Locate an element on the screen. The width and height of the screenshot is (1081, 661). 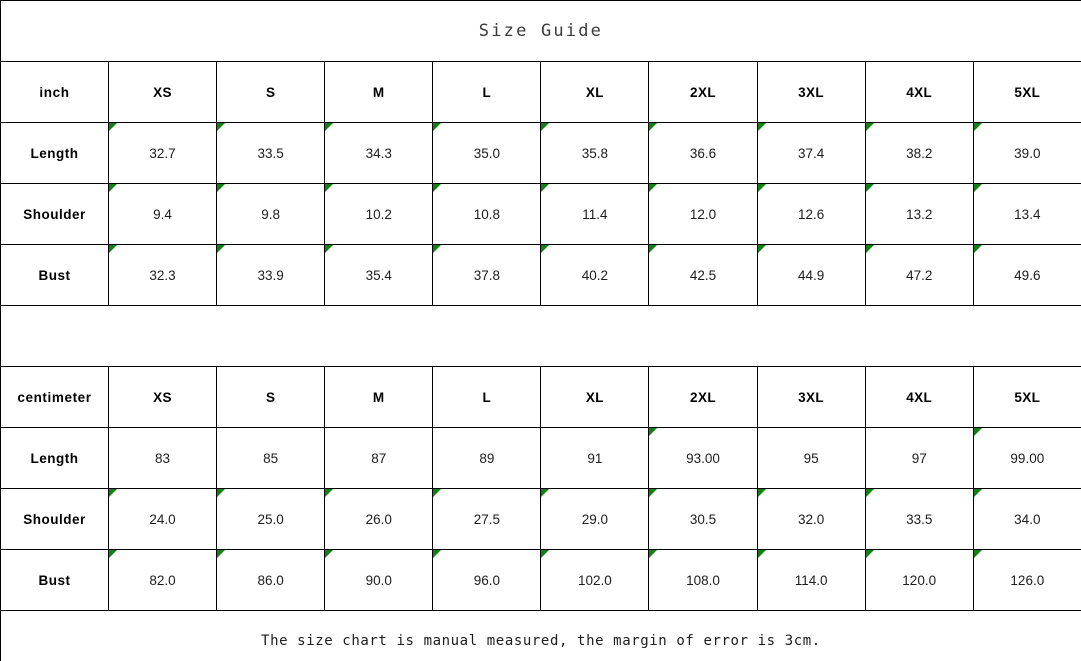
measurement-cell: 96.0 is located at coordinates (487, 580).